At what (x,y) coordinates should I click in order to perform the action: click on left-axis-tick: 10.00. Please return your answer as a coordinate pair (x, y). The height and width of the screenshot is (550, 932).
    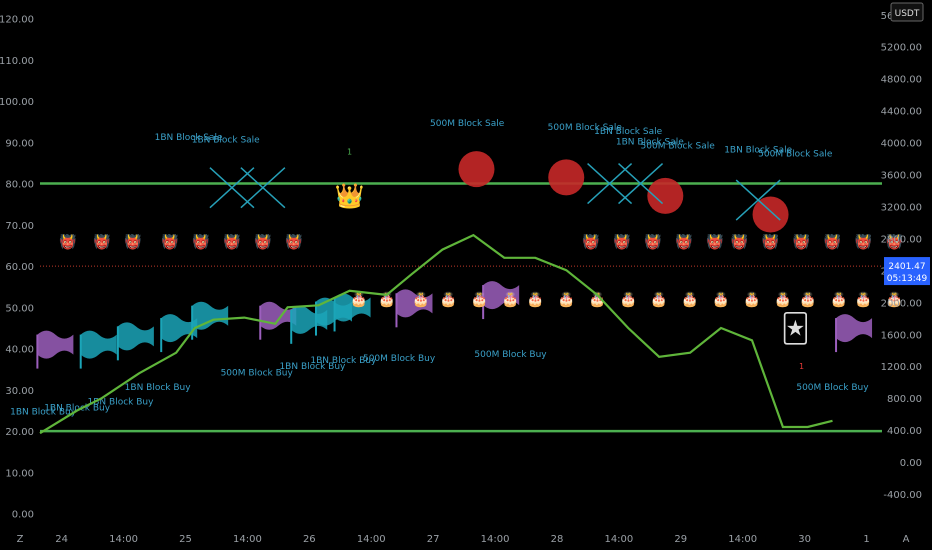
    Looking at the image, I should click on (19, 473).